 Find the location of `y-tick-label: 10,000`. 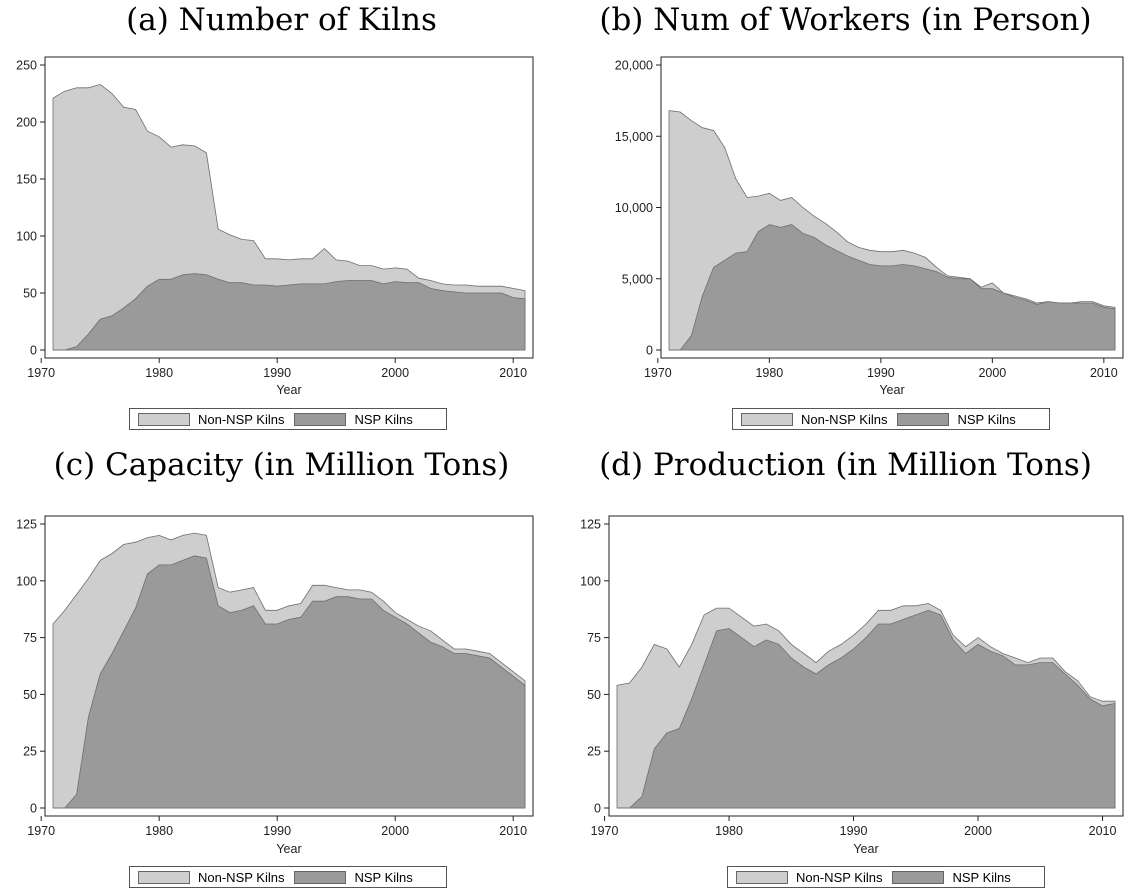

y-tick-label: 10,000 is located at coordinates (634, 208).